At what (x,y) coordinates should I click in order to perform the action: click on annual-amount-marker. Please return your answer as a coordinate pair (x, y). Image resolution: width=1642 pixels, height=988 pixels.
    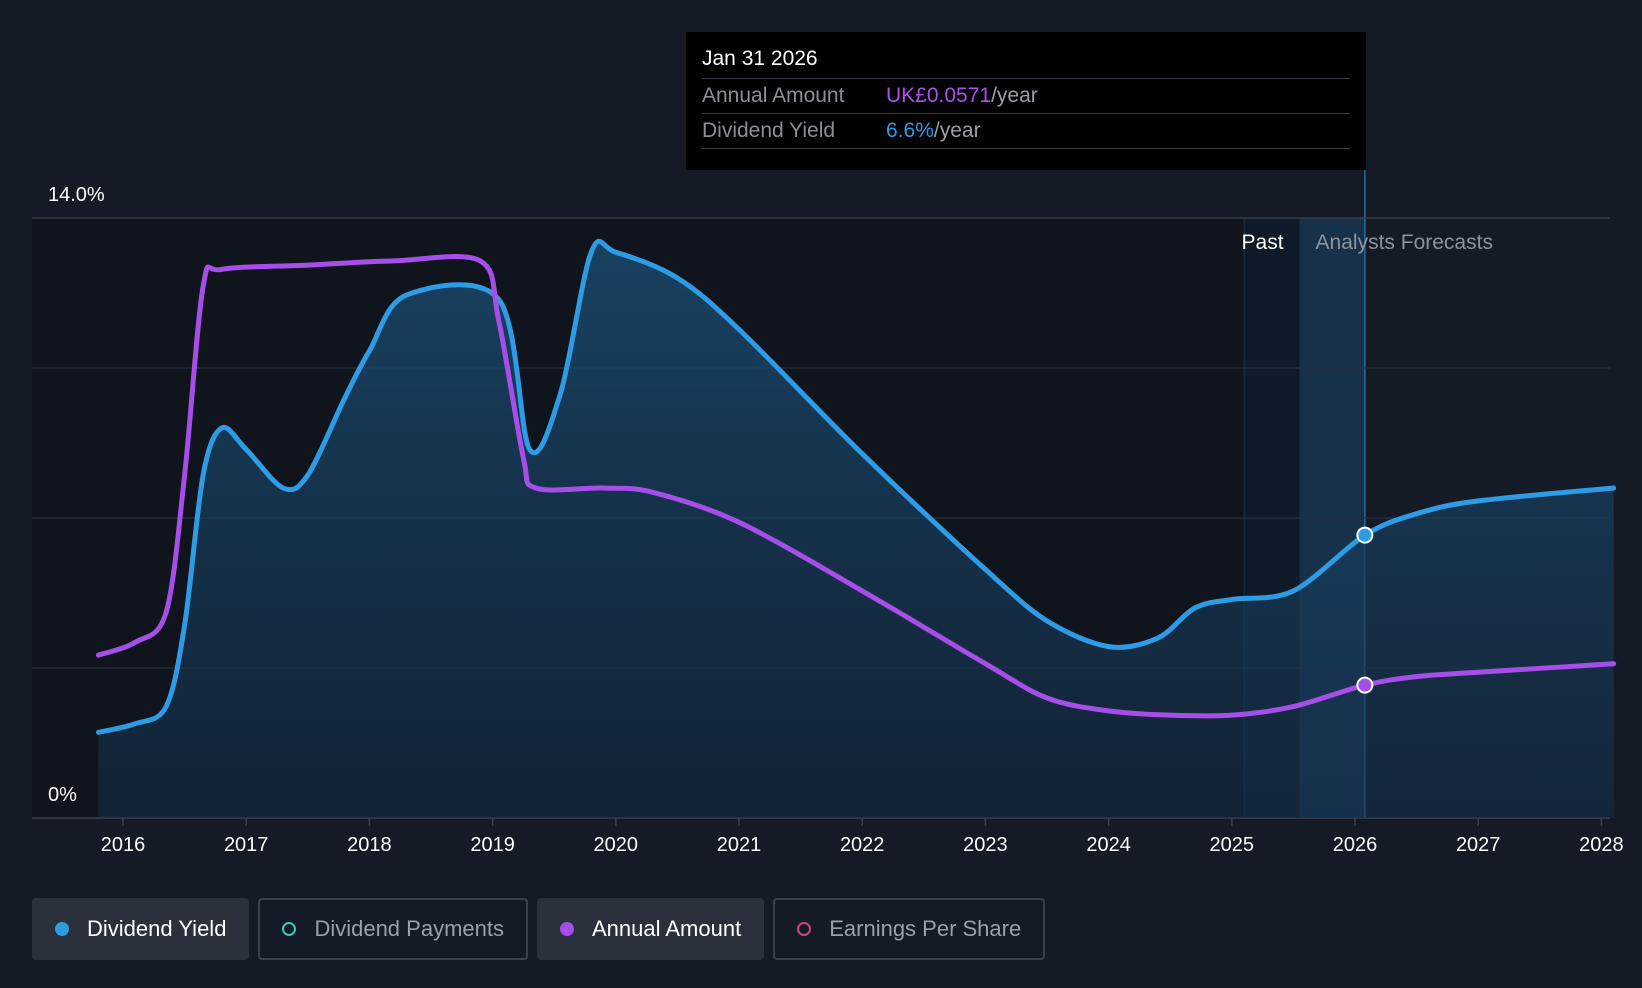
    Looking at the image, I should click on (1365, 685).